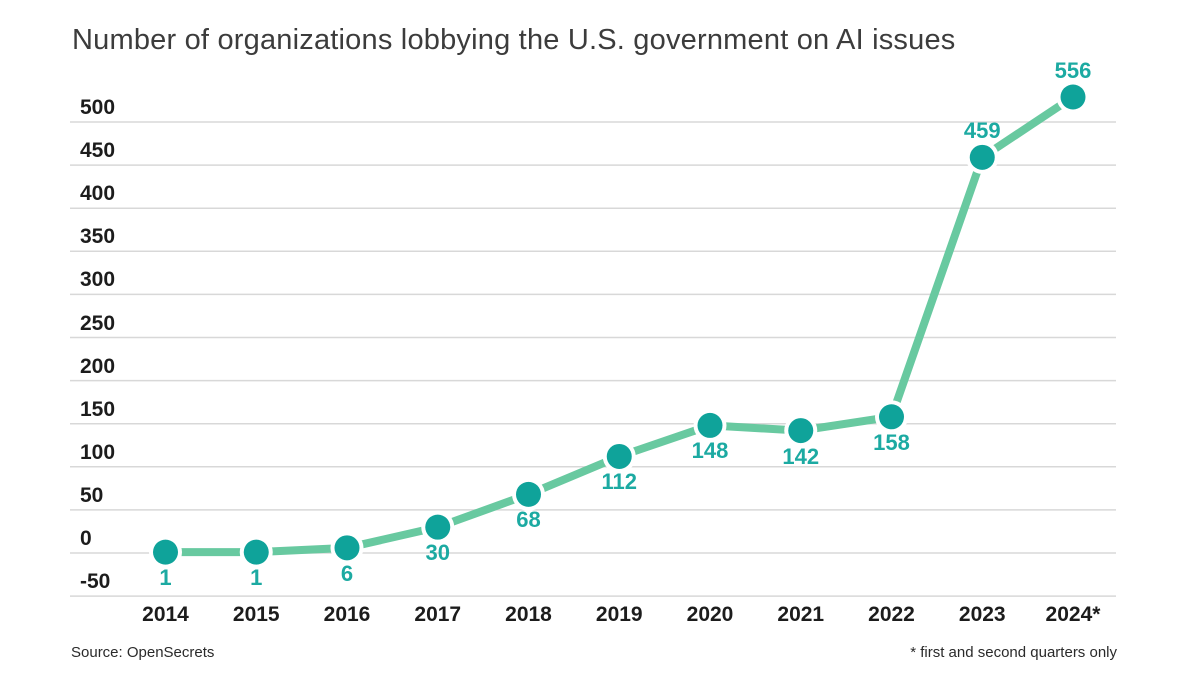  I want to click on data-point-2018, so click(528, 494).